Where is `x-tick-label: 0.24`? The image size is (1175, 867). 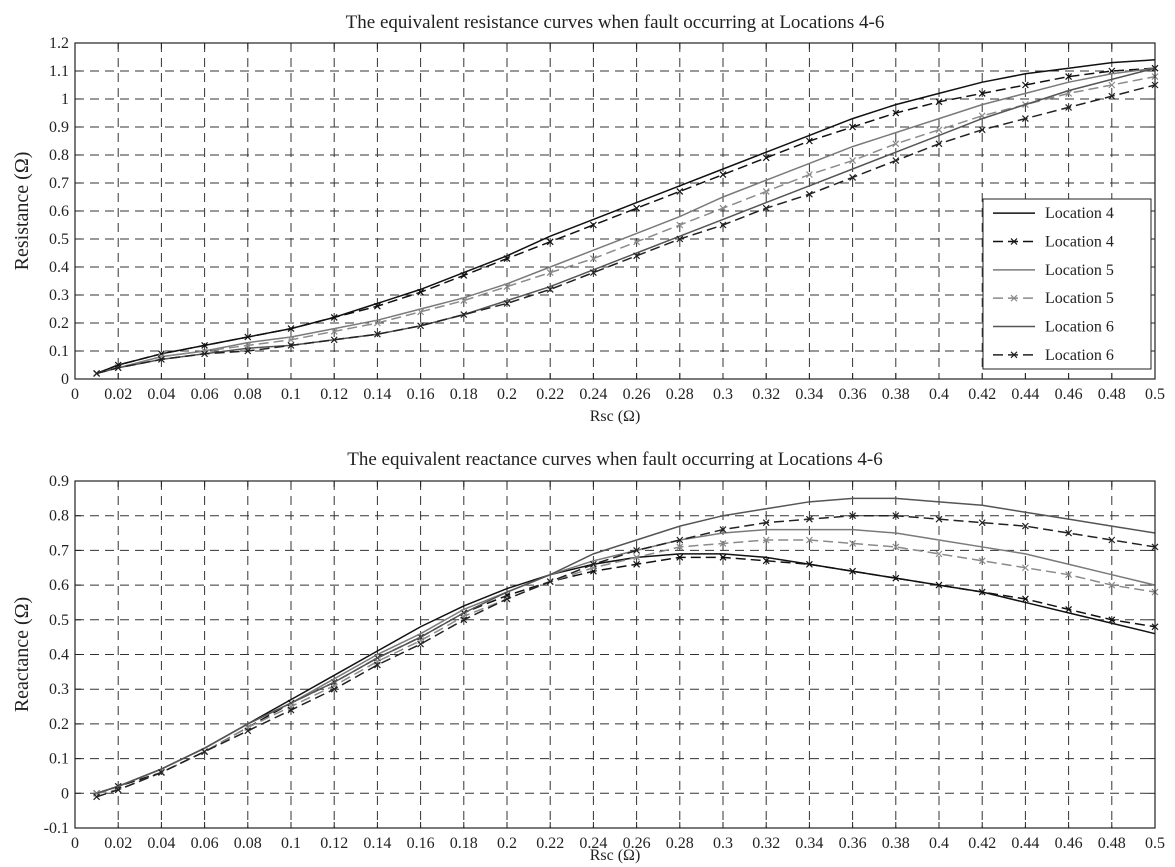 x-tick-label: 0.24 is located at coordinates (593, 394).